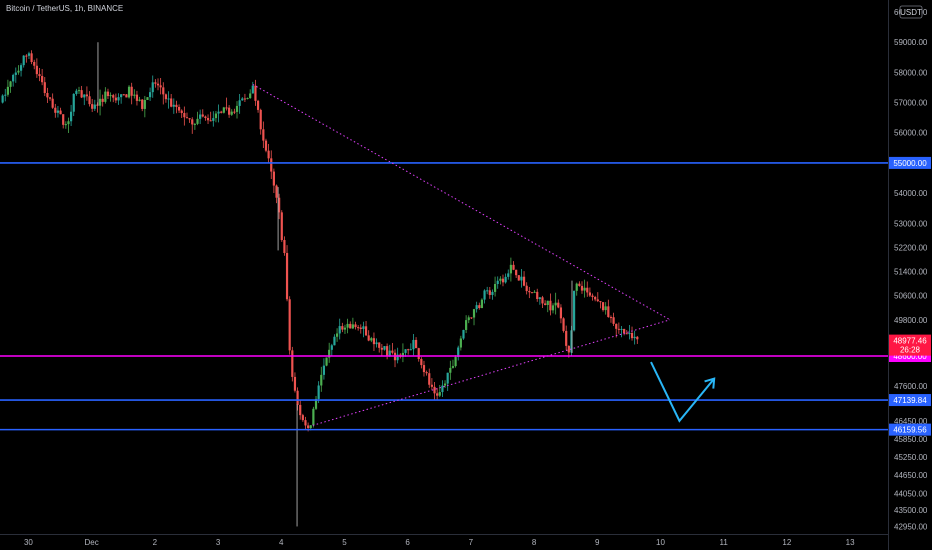 The height and width of the screenshot is (550, 932). Describe the element at coordinates (911, 296) in the screenshot. I see `y-tick-label: 50600.00` at that location.